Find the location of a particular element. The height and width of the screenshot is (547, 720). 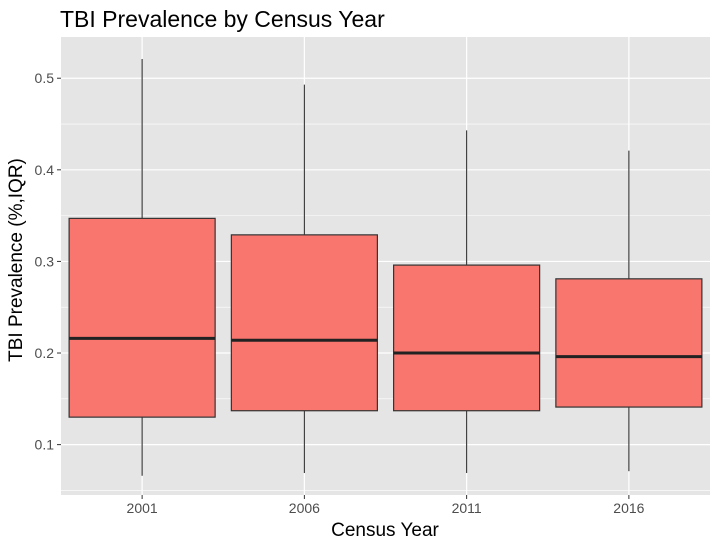

x-tick-label: 2016 is located at coordinates (628, 508).